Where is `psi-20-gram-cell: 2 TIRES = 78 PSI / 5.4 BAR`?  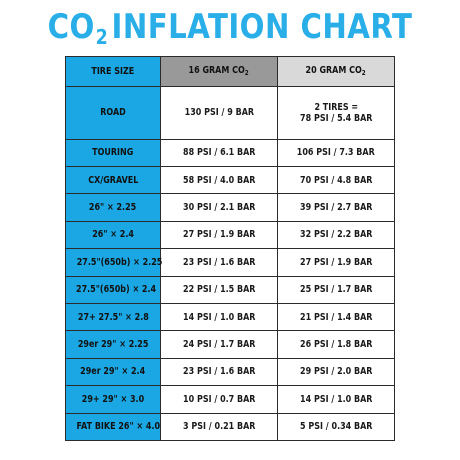
psi-20-gram-cell: 2 TIRES = 78 PSI / 5.4 BAR is located at coordinates (336, 113).